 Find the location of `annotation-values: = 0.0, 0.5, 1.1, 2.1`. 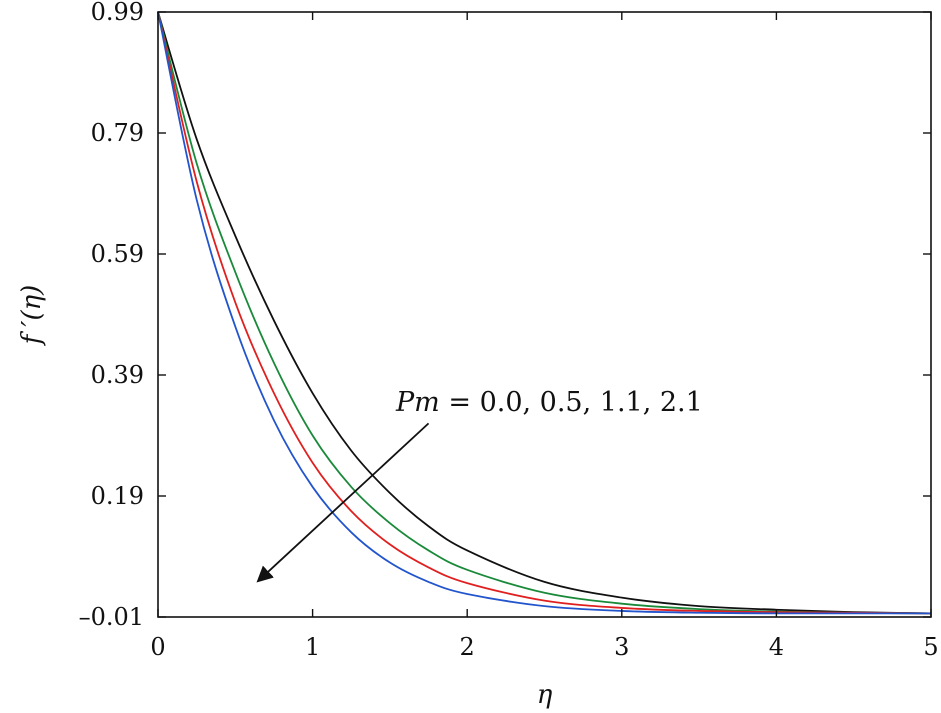

annotation-values: = 0.0, 0.5, 1.1, 2.1 is located at coordinates (571, 402).